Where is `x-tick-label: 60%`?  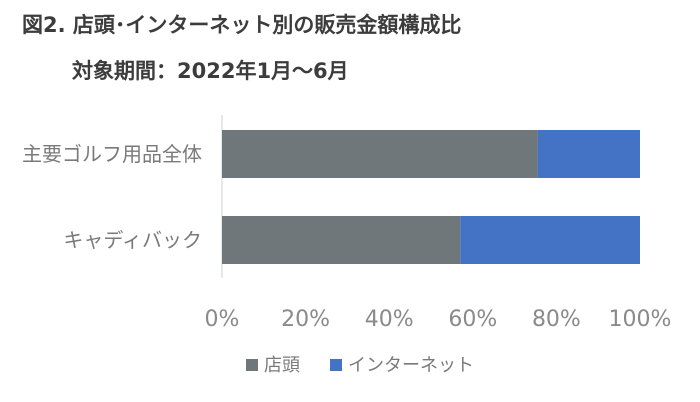 x-tick-label: 60% is located at coordinates (472, 319).